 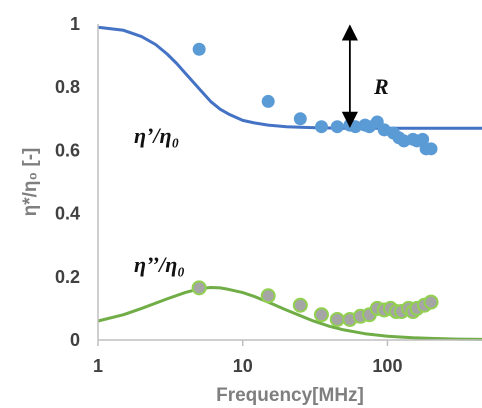 What do you see at coordinates (243, 343) in the screenshot?
I see `x-tick-marks` at bounding box center [243, 343].